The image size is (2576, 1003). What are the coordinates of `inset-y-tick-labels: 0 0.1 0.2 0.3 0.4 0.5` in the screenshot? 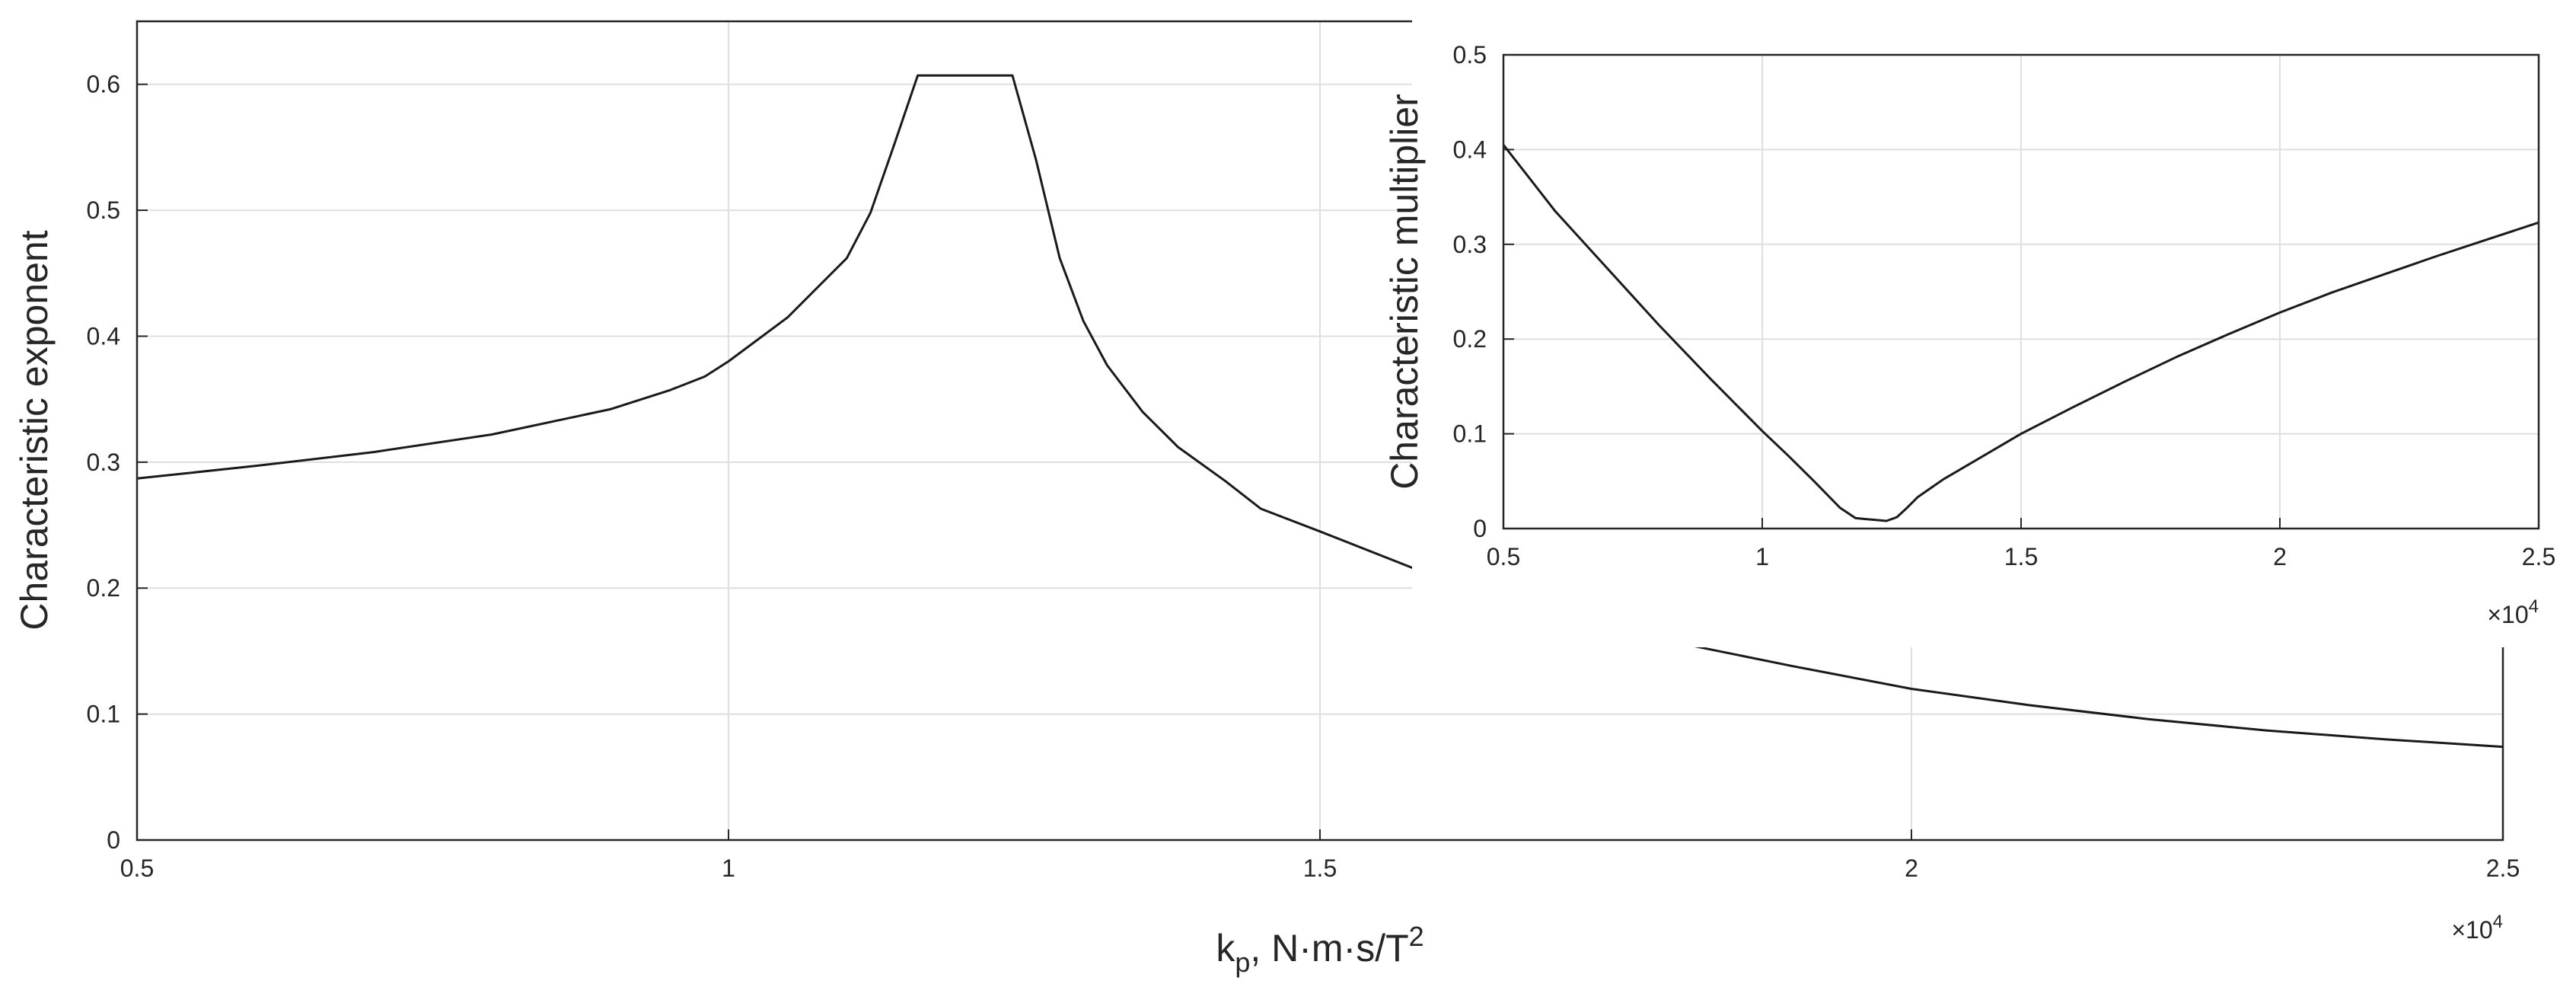 It's located at (1470, 291).